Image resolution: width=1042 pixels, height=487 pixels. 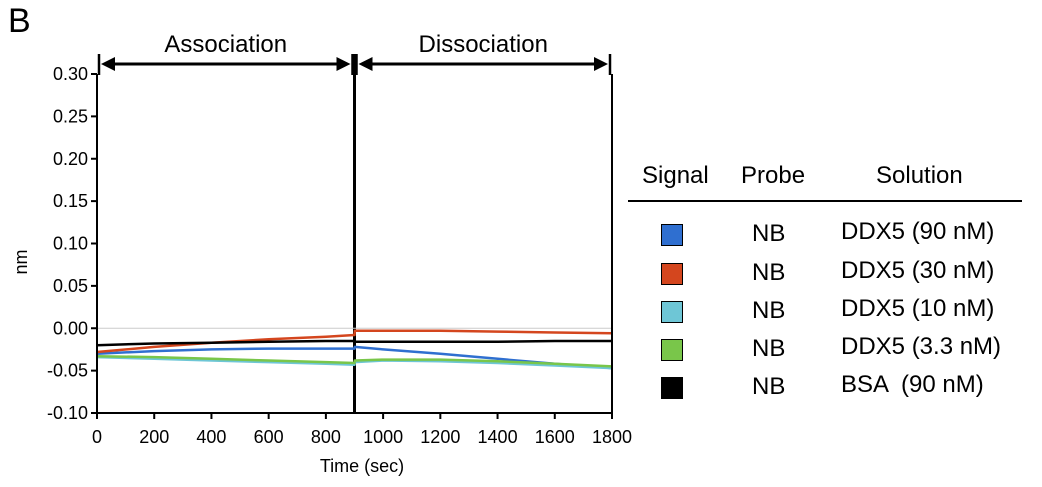 I want to click on y-tick-label: 0.30, so click(x=70, y=74).